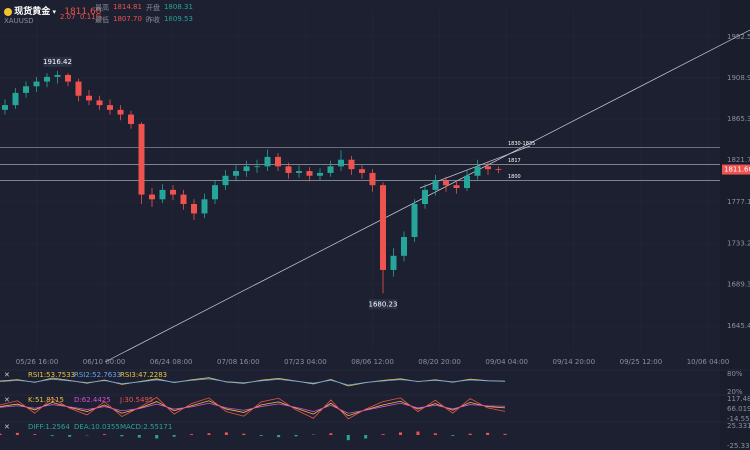 The height and width of the screenshot is (450, 750). What do you see at coordinates (738, 446) in the screenshot?
I see `indicator-axis-label: -25.33115` at bounding box center [738, 446].